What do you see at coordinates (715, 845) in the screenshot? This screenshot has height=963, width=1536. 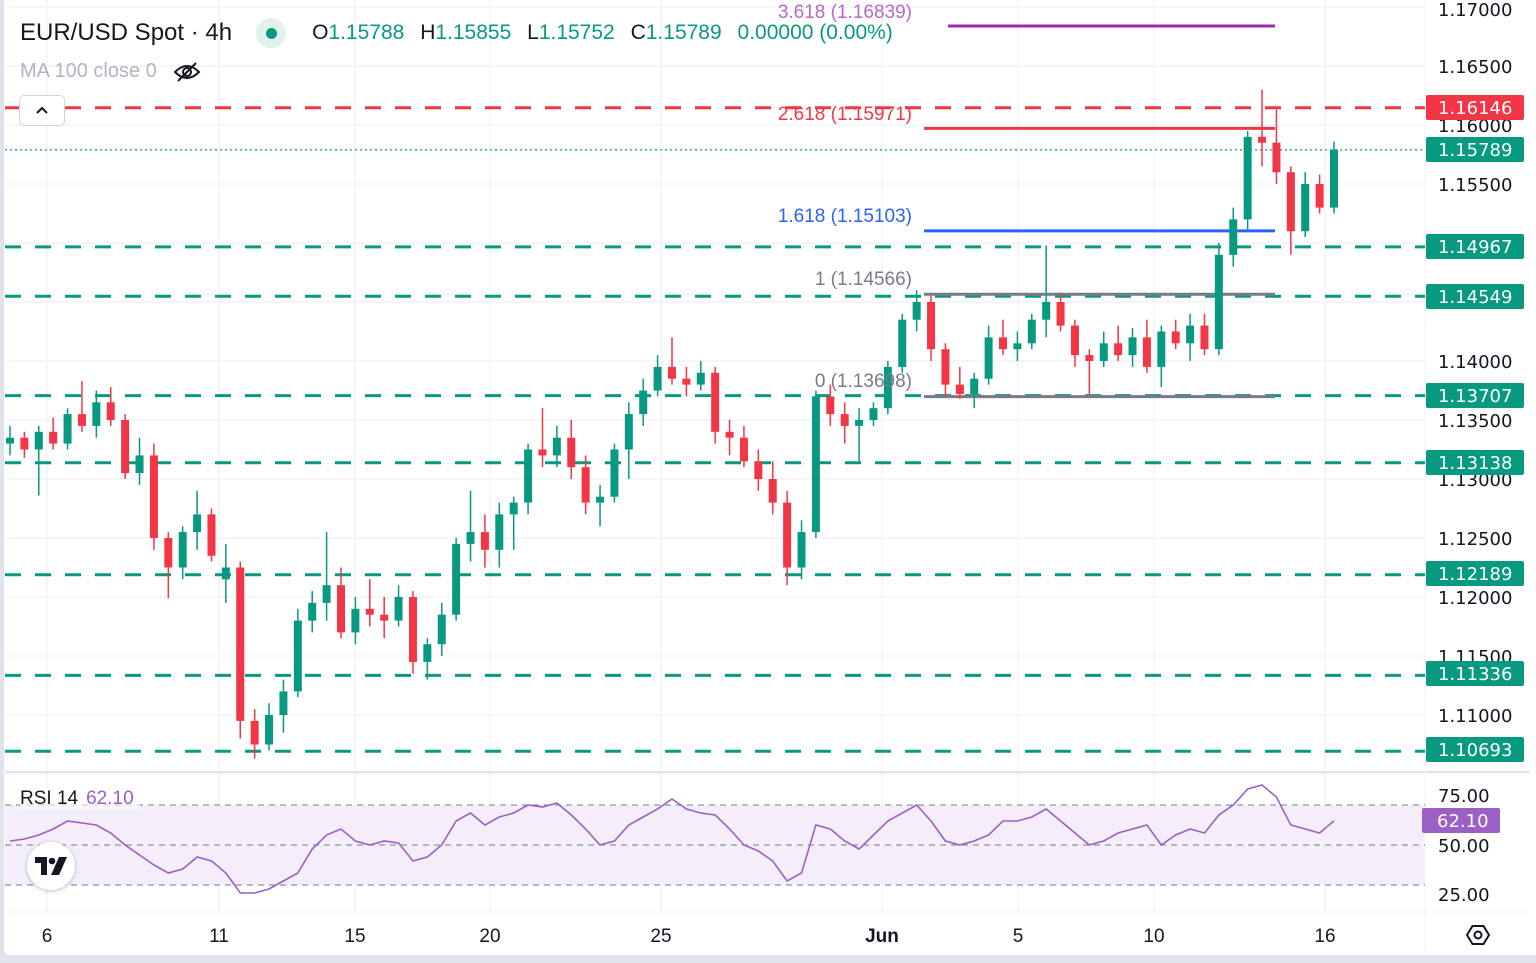 I see `rsi-bands` at bounding box center [715, 845].